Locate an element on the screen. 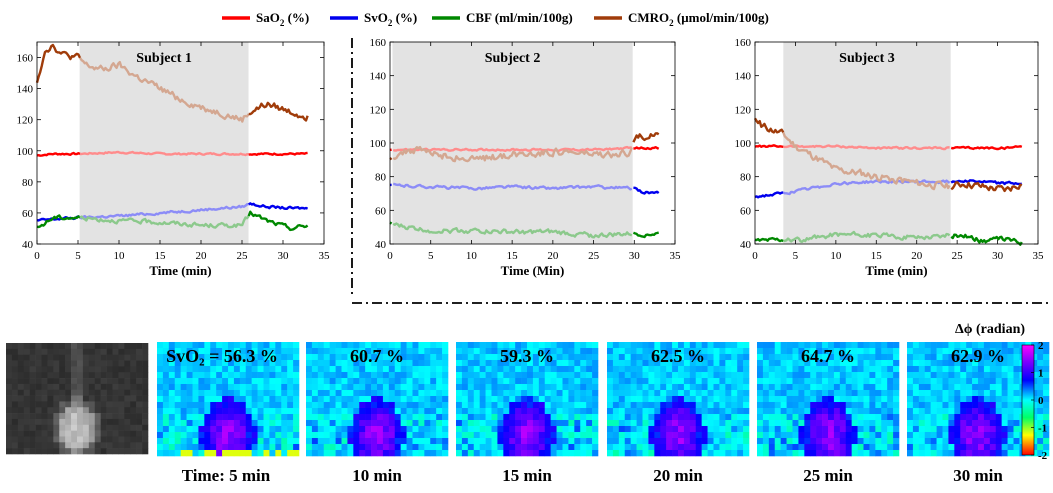 This screenshot has width=1053, height=493. phase-map-time-5: 25 min is located at coordinates (828, 475).